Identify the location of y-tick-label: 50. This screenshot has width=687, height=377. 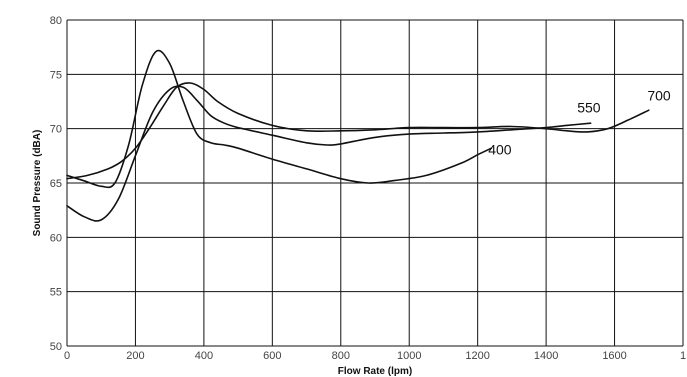
(56, 347).